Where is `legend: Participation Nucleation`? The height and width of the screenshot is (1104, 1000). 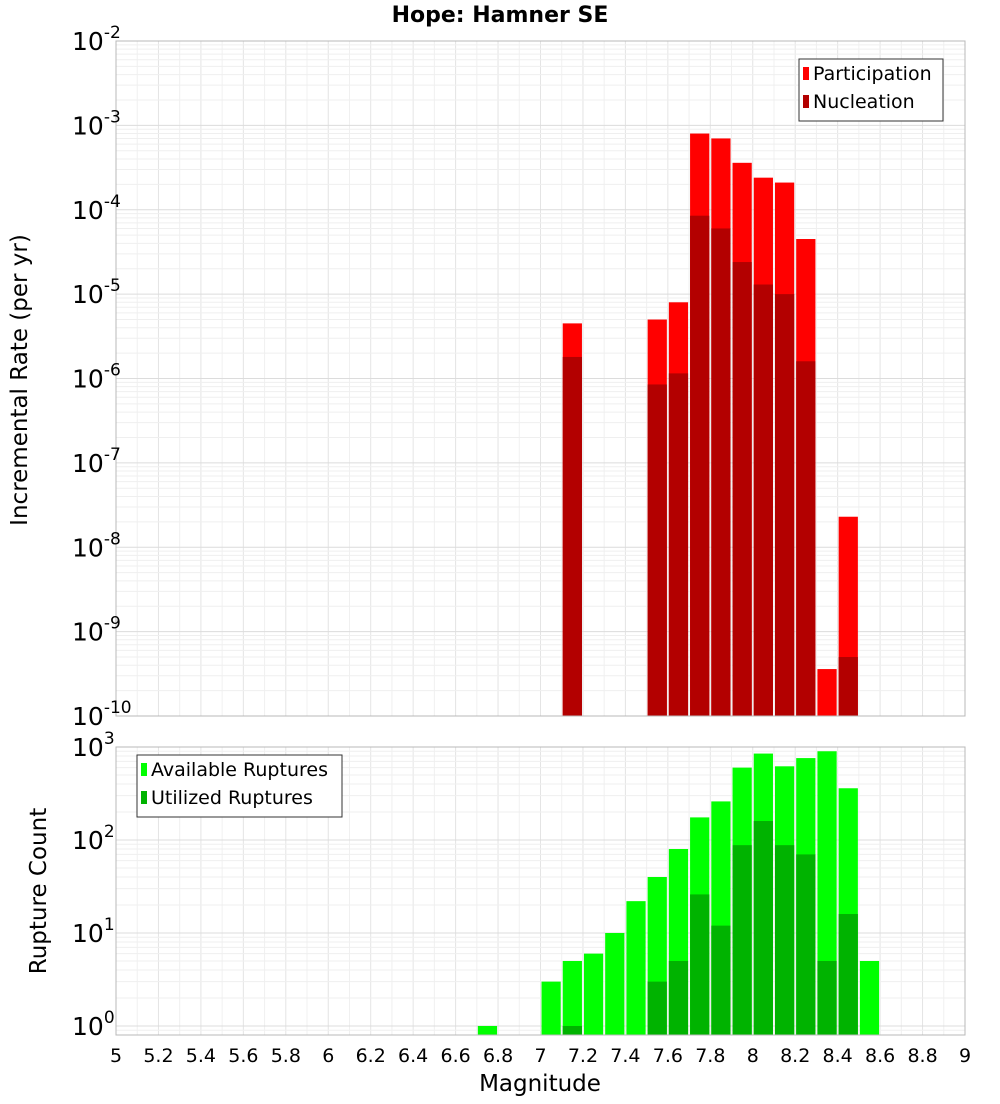
legend: Participation Nucleation is located at coordinates (871, 90).